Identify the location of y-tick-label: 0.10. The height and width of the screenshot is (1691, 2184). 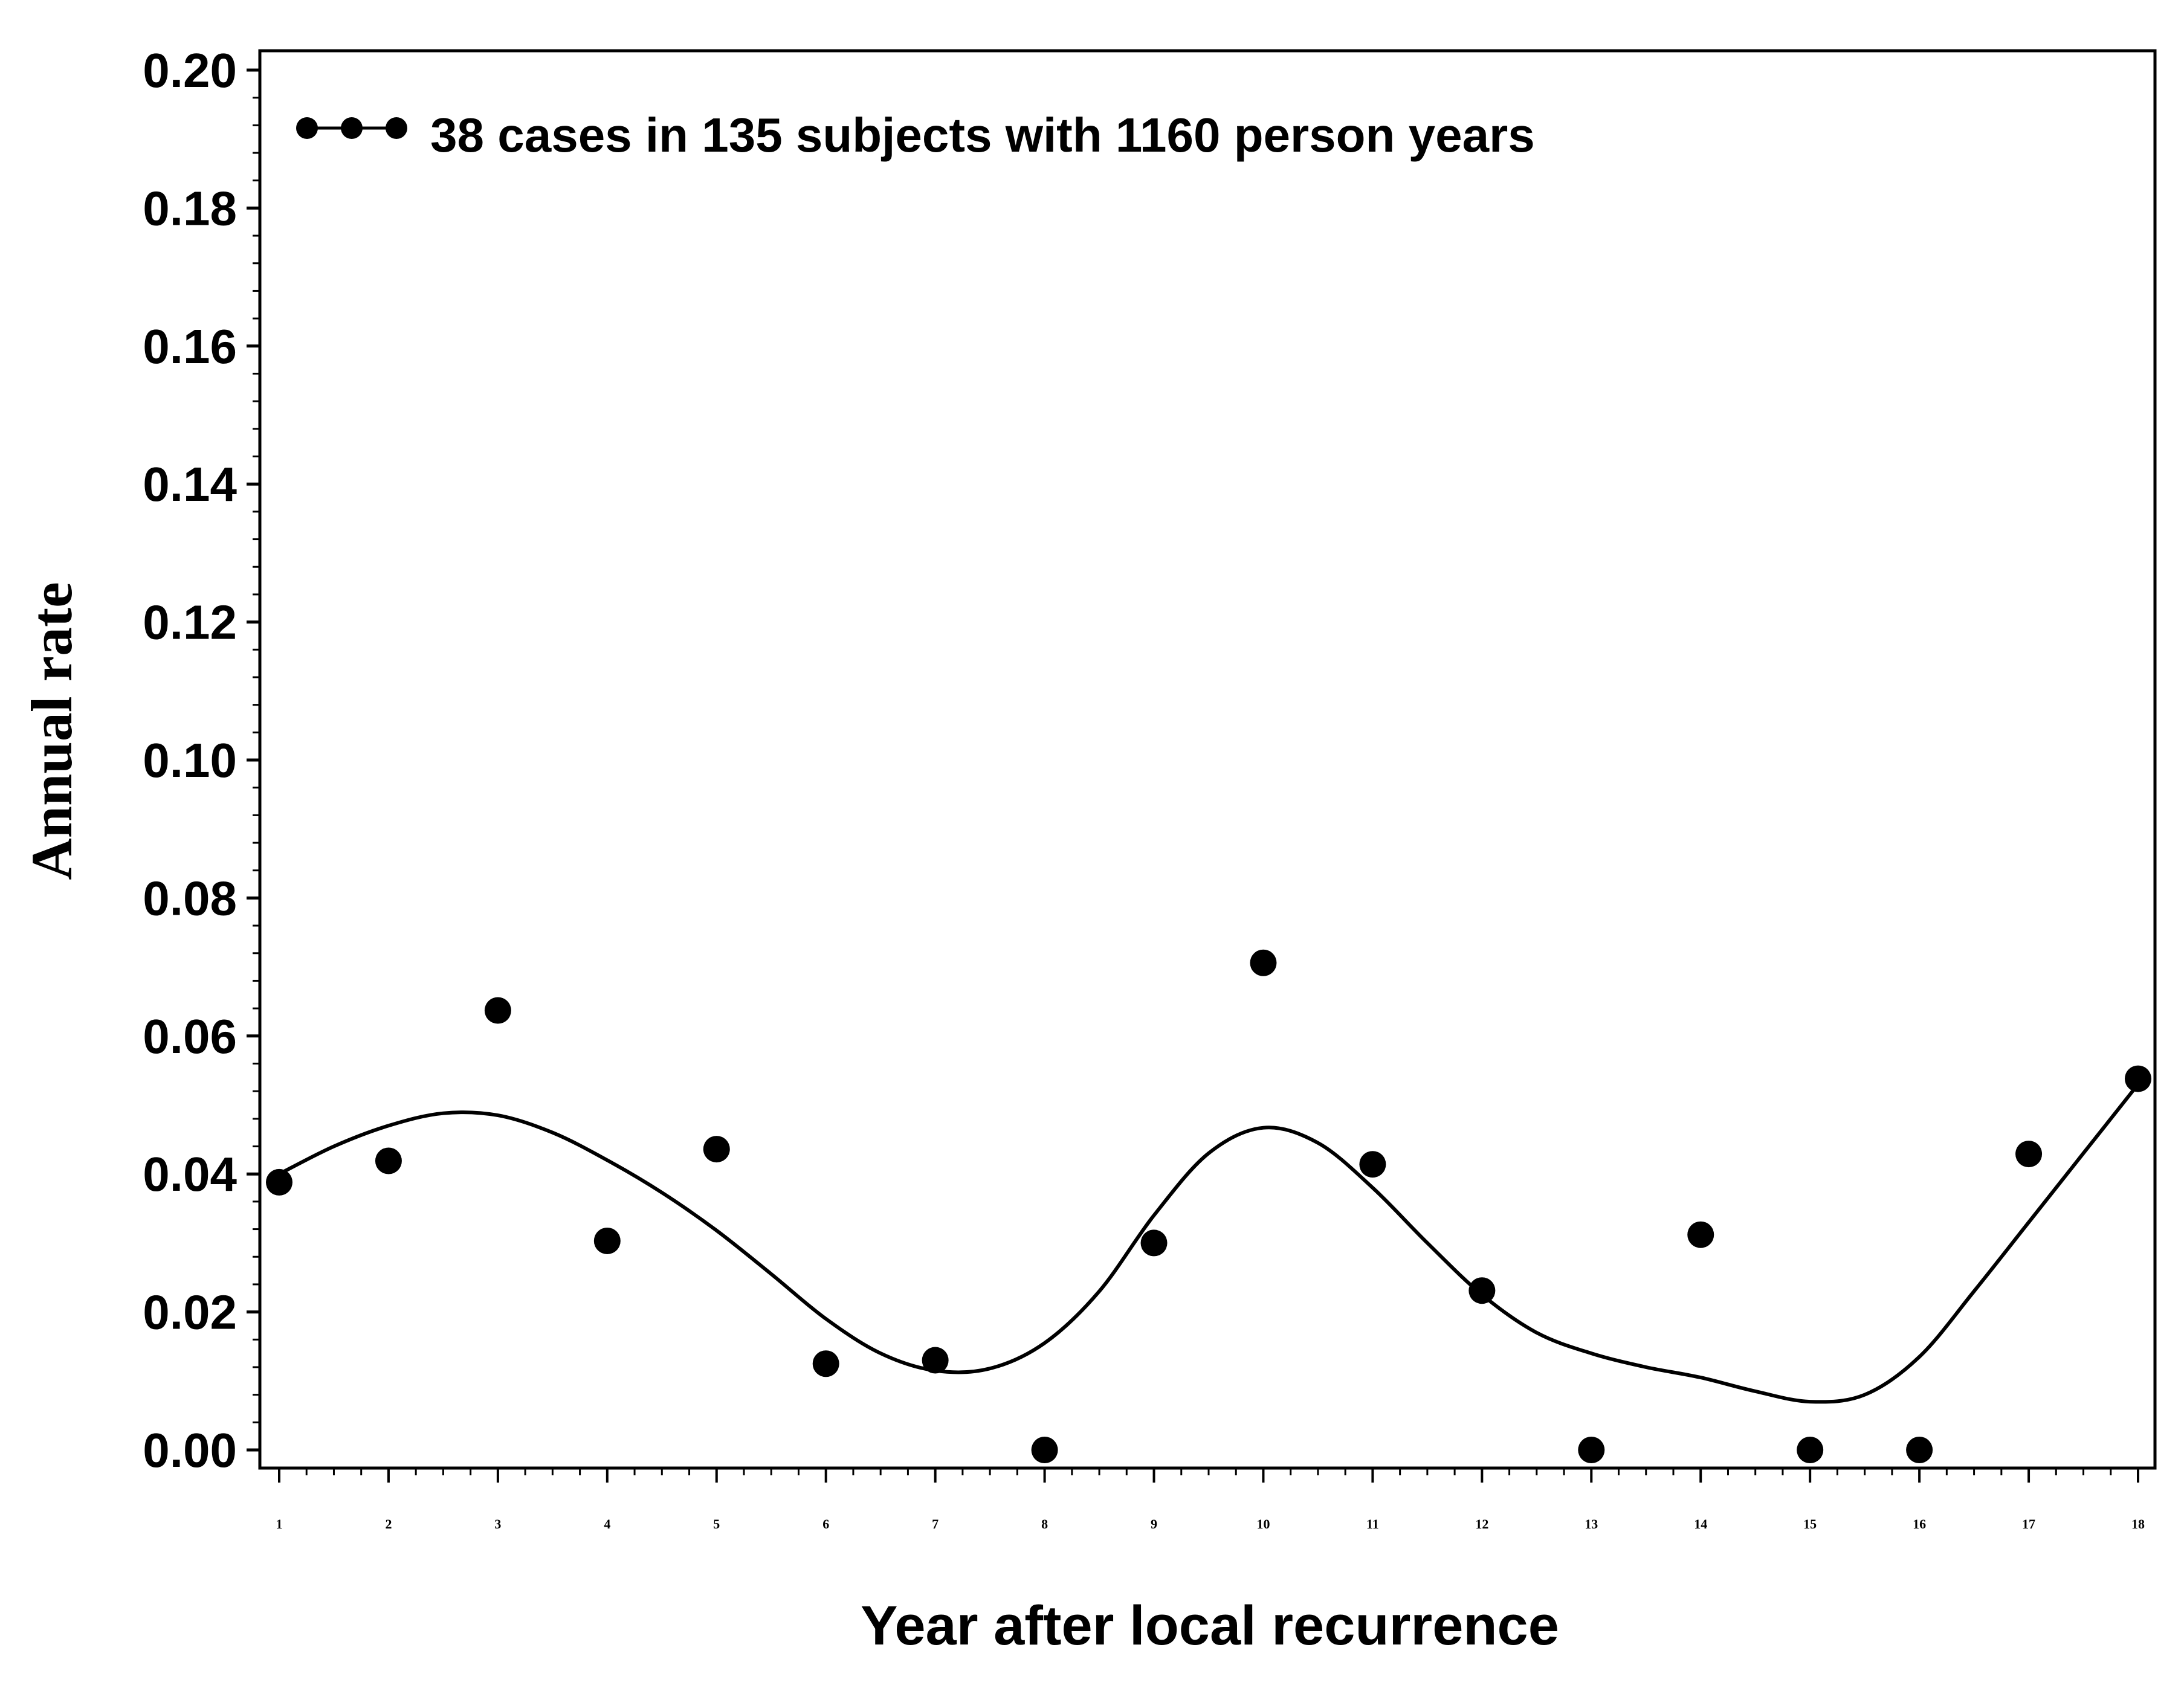
(190, 760).